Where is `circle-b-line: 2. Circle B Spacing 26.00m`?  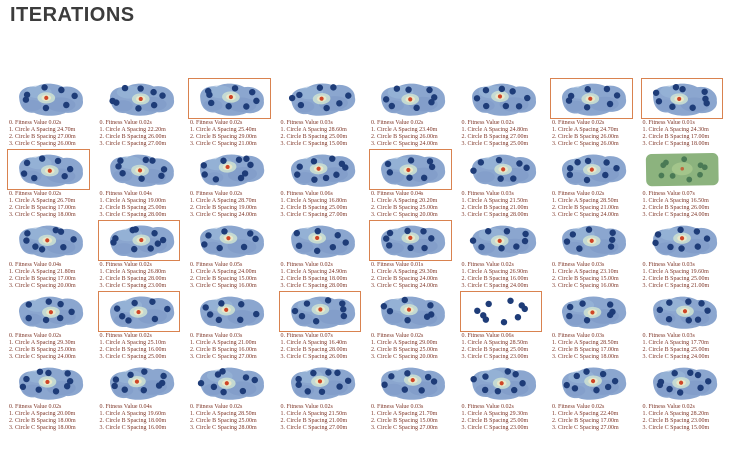
circle-b-line: 2. Circle B Spacing 26.00m is located at coordinates (133, 137).